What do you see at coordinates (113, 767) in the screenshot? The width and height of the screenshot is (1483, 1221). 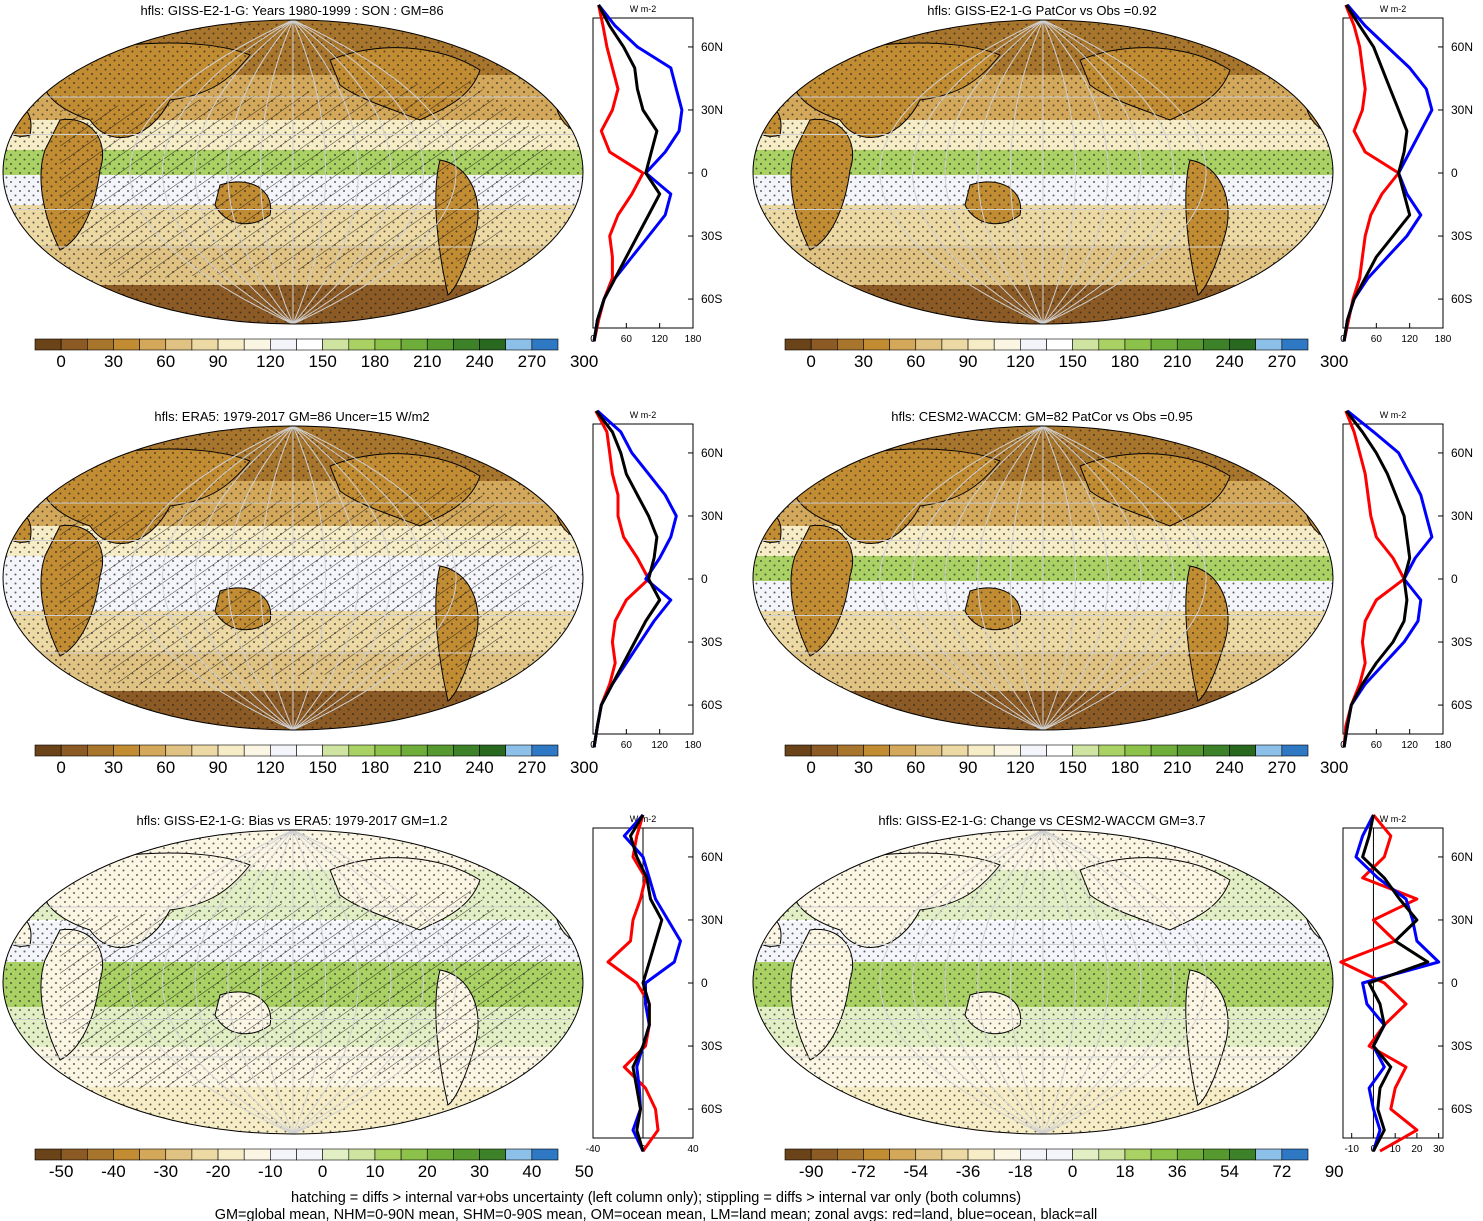 I see `colorbar-label: 30` at bounding box center [113, 767].